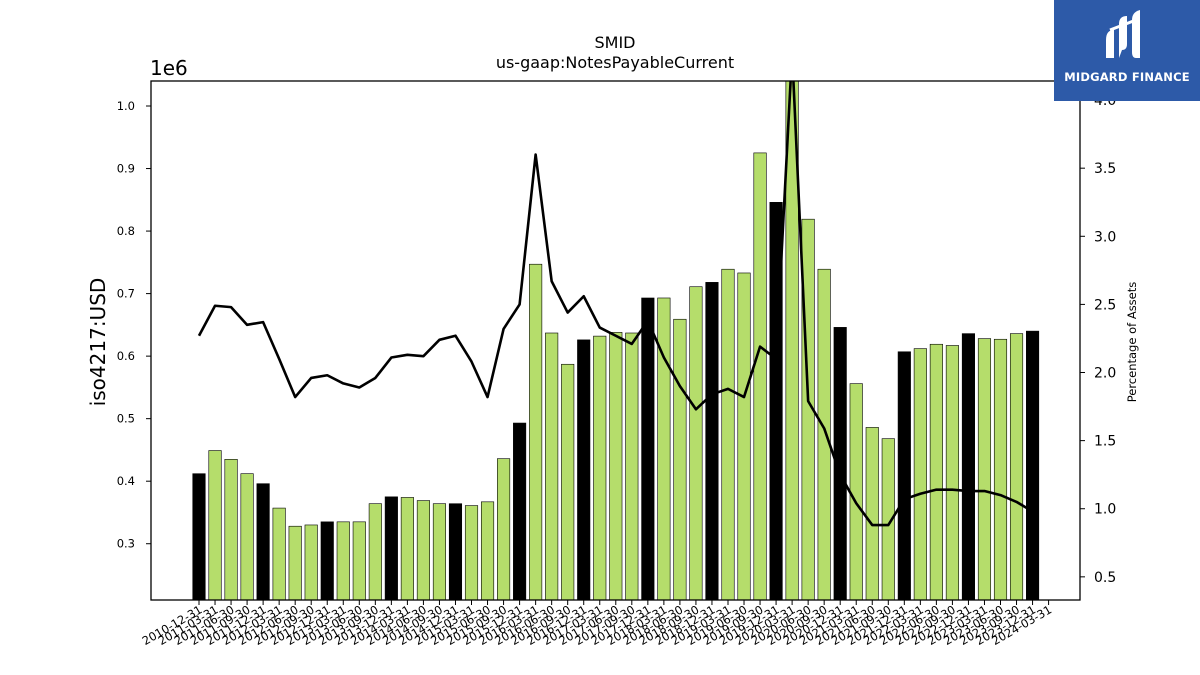 The width and height of the screenshot is (1200, 675). What do you see at coordinates (1127, 77) in the screenshot?
I see `logo-text: MIDGARD FINANCE` at bounding box center [1127, 77].